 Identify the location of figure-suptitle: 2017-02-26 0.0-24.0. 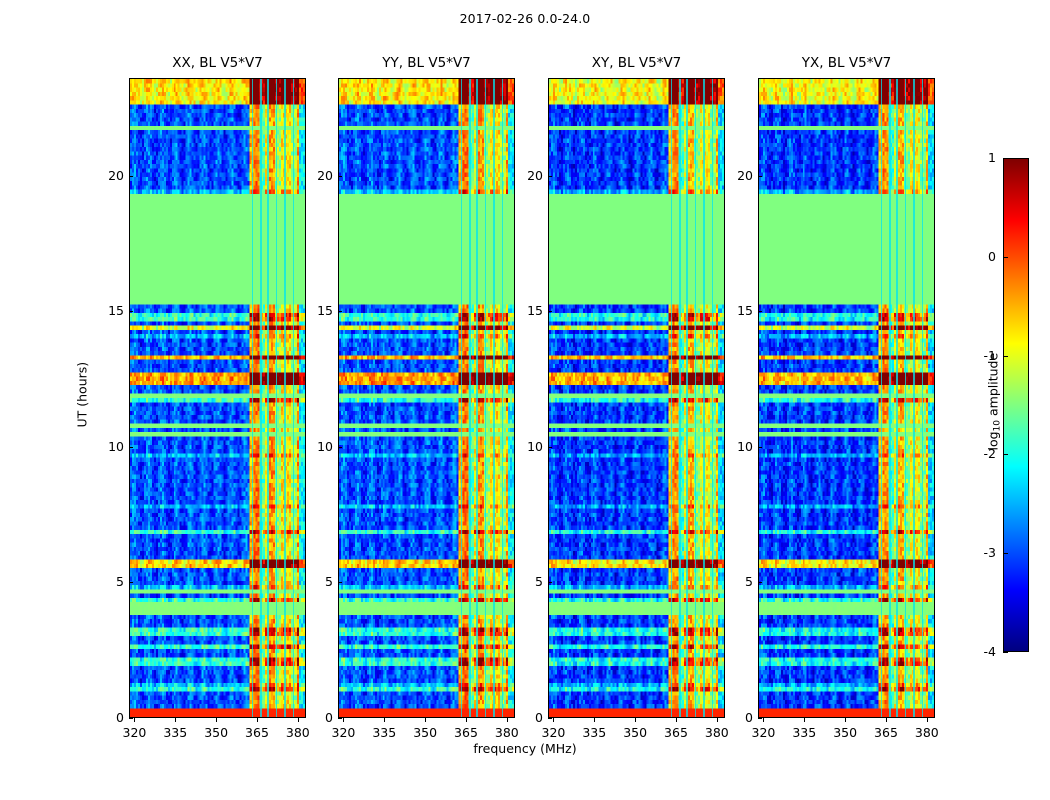
(525, 18).